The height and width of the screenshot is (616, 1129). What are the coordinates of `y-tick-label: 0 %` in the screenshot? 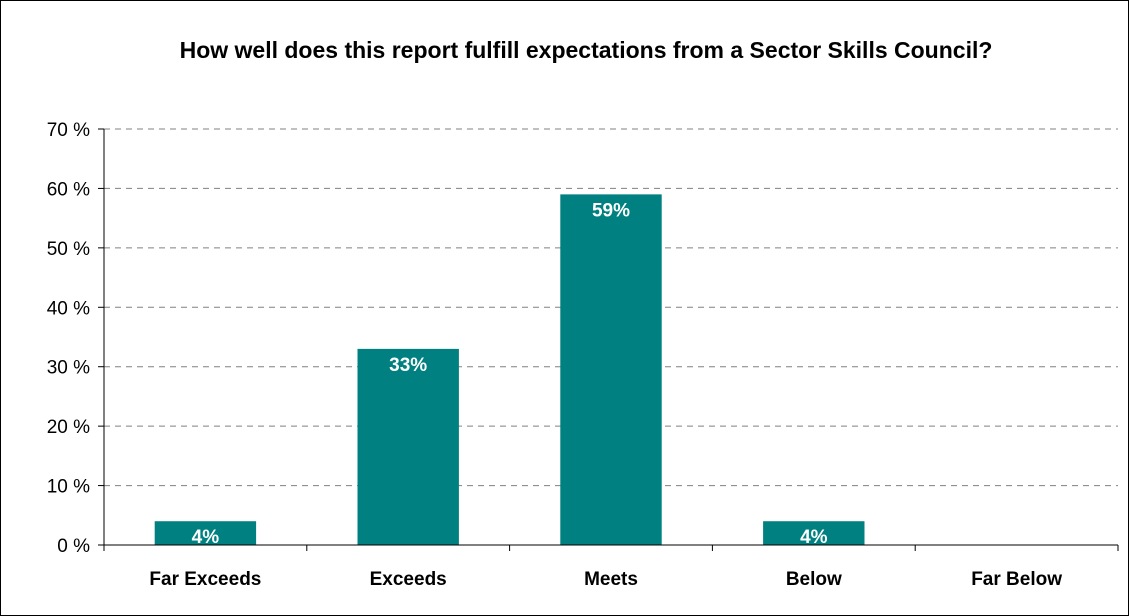 It's located at (73, 546).